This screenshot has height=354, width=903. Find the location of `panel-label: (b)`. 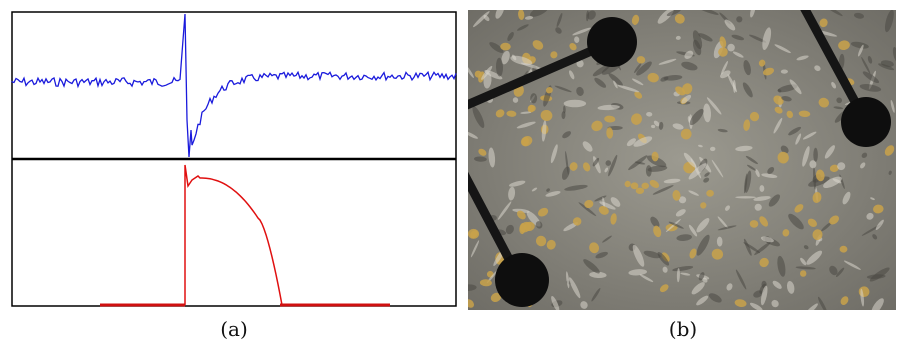

panel-label: (b) is located at coordinates (683, 329).